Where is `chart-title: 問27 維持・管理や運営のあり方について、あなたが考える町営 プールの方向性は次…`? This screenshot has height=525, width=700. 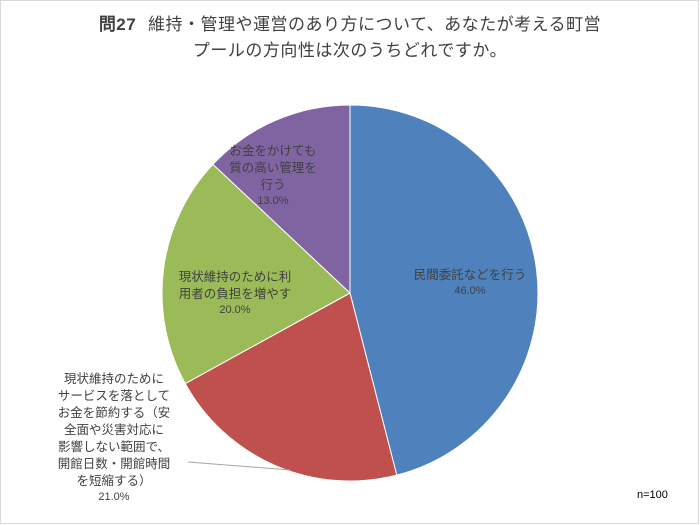
chart-title: 問27 維持・管理や運営のあり方について、あなたが考える町営 プールの方向性は次… is located at coordinates (350, 38).